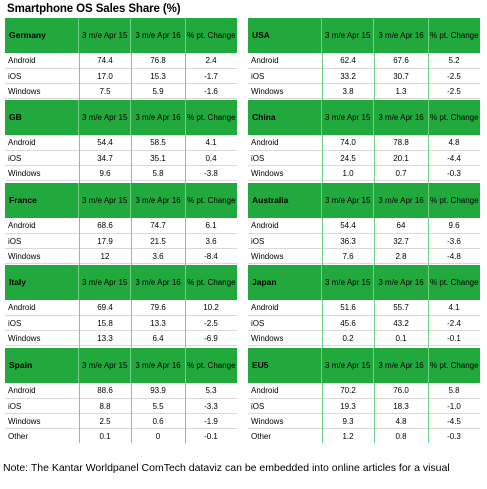 The image size is (487, 489). Describe the element at coordinates (348, 225) in the screenshot. I see `value-apr15: 54.4` at that location.